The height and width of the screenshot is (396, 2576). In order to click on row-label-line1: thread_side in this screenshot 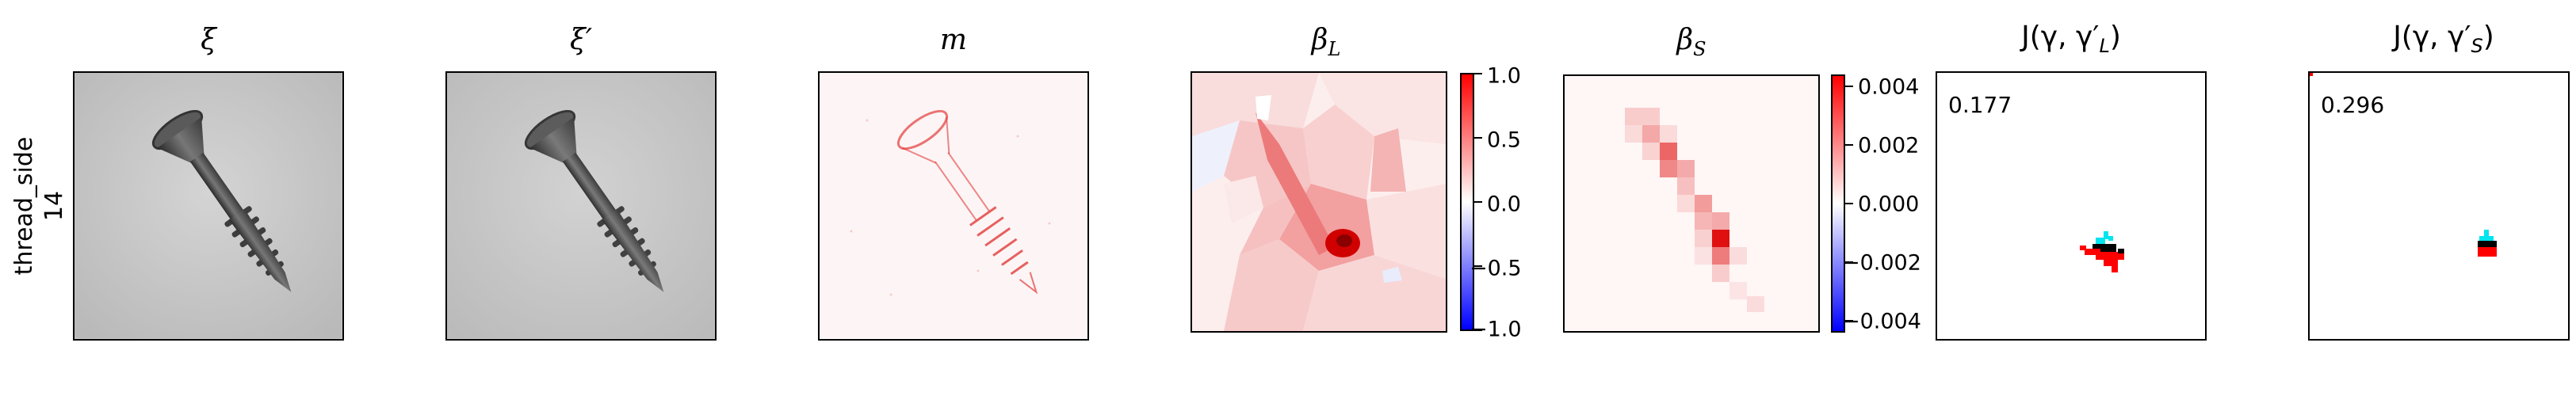, I will do `click(24, 206)`.